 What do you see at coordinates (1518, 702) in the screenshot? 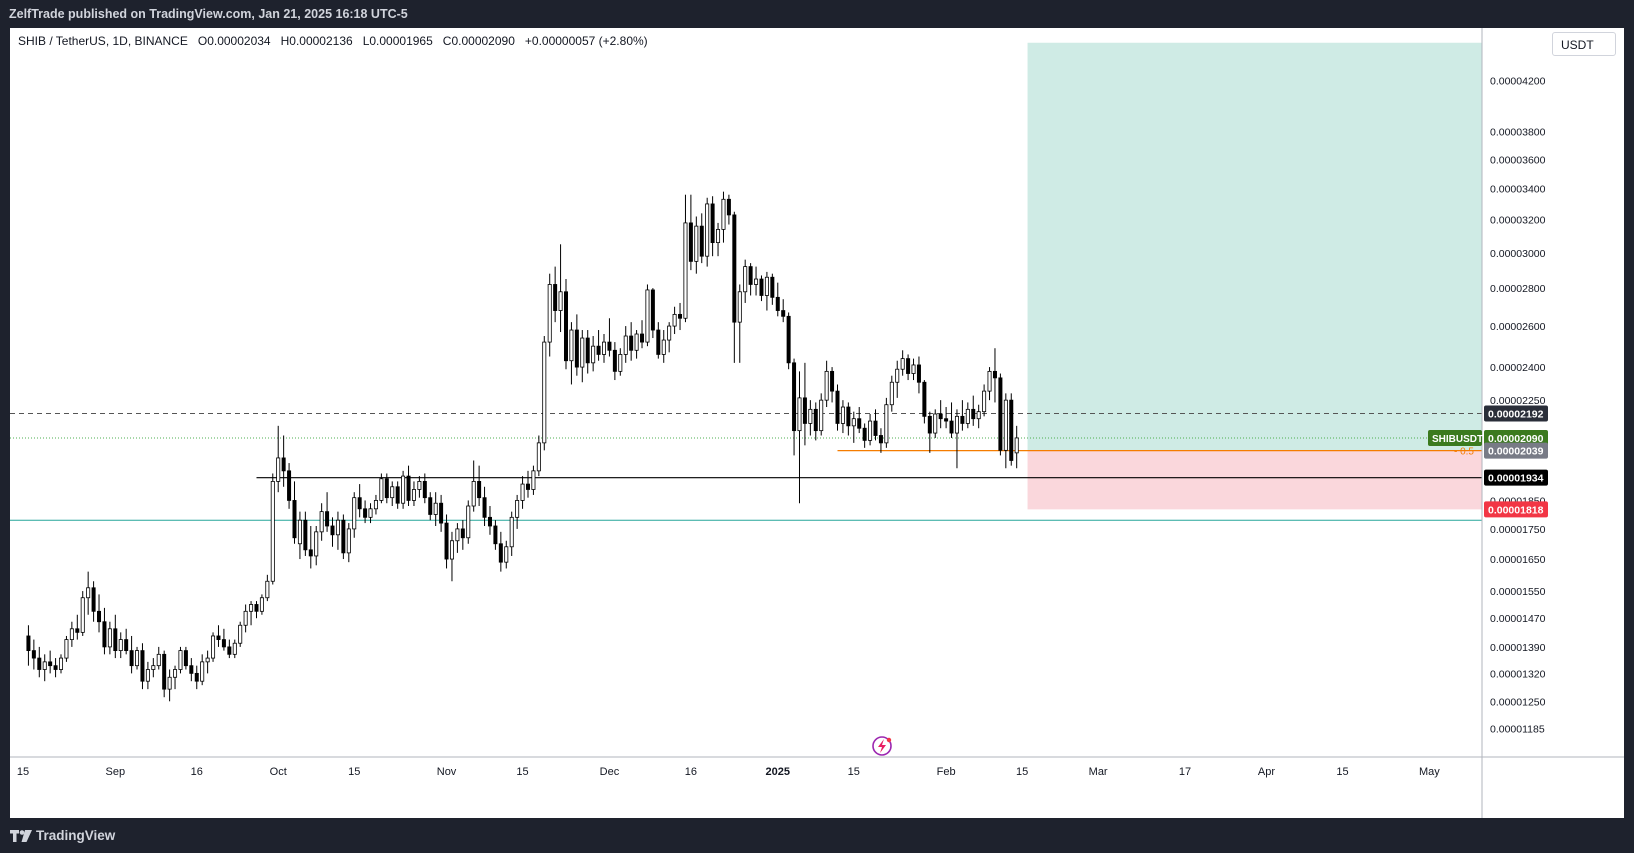
I see `price-tick-label: 0.00001250` at bounding box center [1518, 702].